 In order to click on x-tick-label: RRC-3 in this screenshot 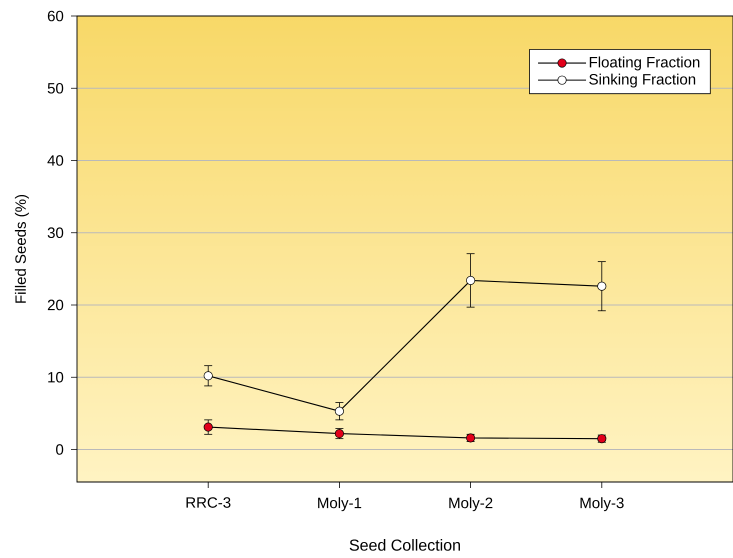, I will do `click(208, 502)`.